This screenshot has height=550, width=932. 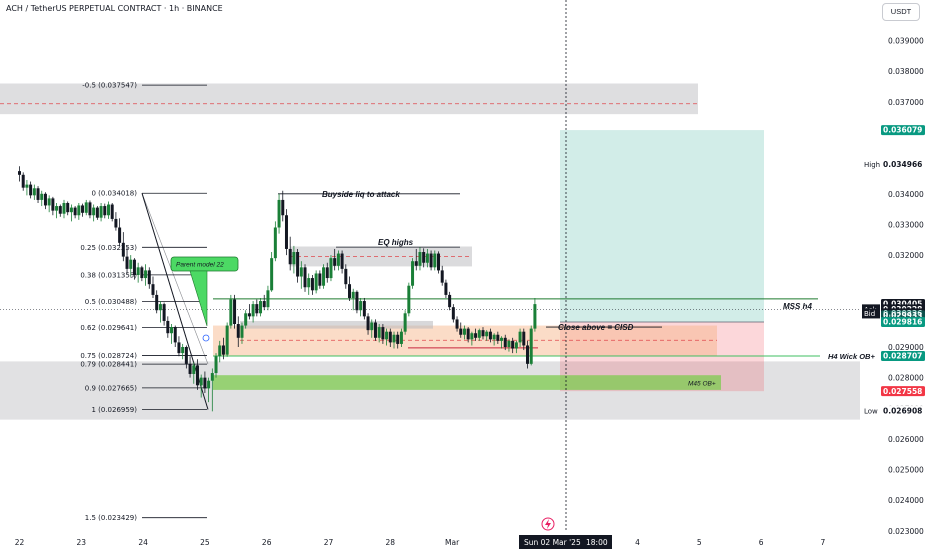 I want to click on price-label-bg-tp, so click(x=903, y=130).